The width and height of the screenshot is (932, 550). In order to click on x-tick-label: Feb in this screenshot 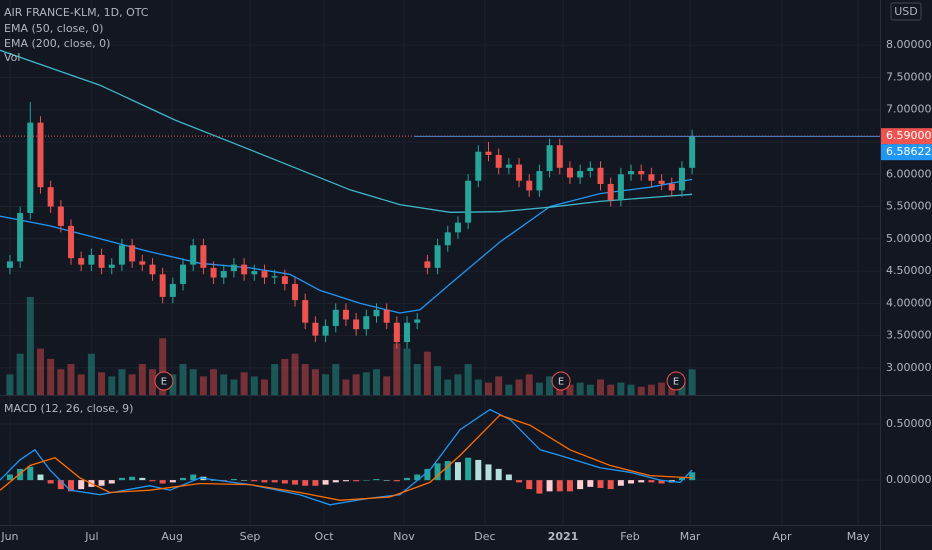, I will do `click(629, 536)`.